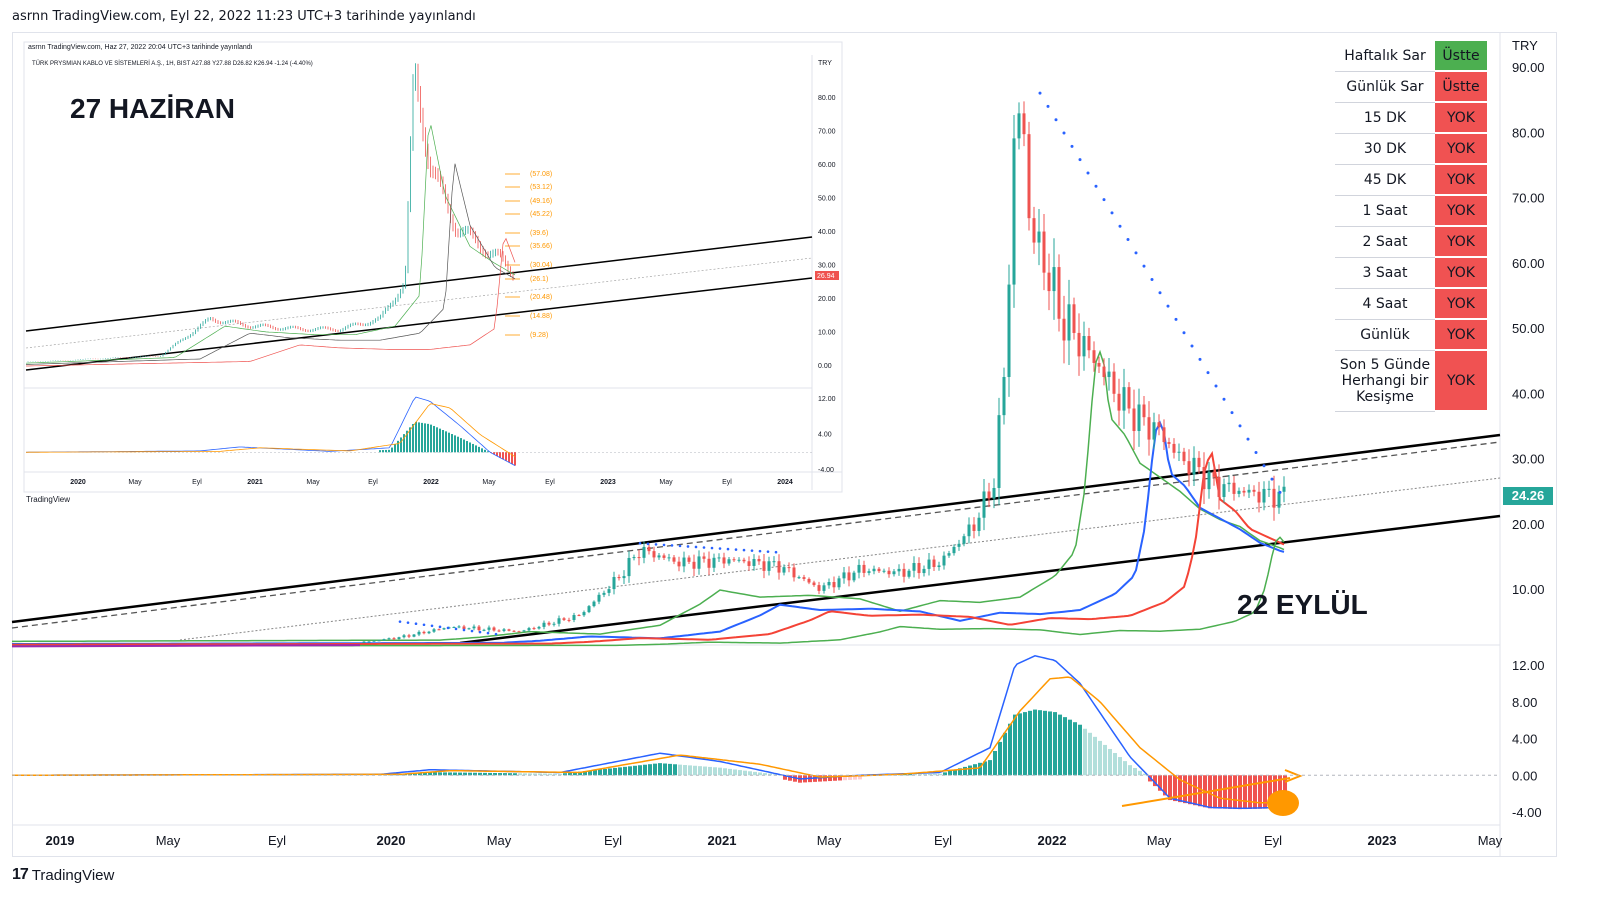 The image size is (1600, 913). Describe the element at coordinates (827, 199) in the screenshot. I see `inset-price-tick: 50.00` at that location.